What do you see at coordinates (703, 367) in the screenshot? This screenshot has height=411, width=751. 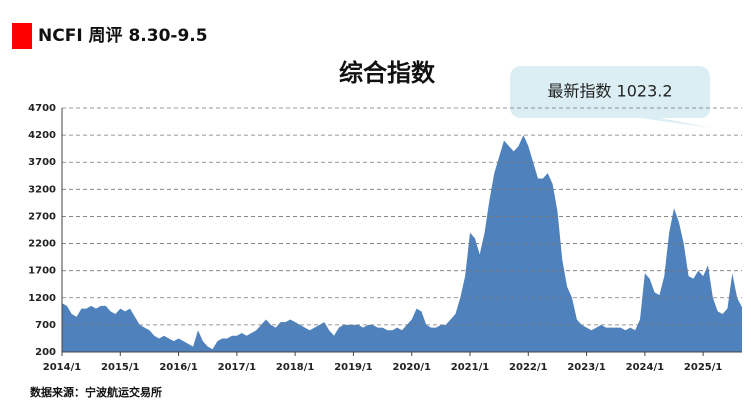 I see `x-tick-label: 2025/1` at bounding box center [703, 367].